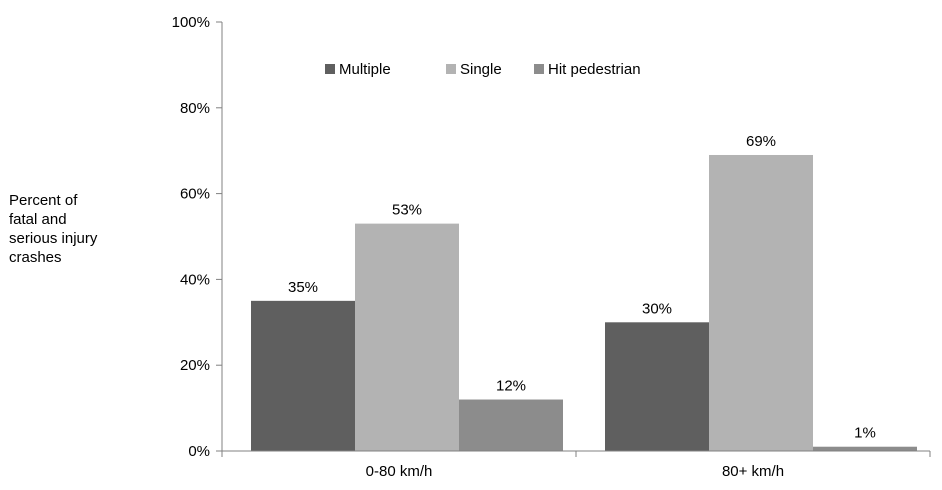 The height and width of the screenshot is (490, 942). Describe the element at coordinates (199, 451) in the screenshot. I see `y-tick-label: 0%` at that location.